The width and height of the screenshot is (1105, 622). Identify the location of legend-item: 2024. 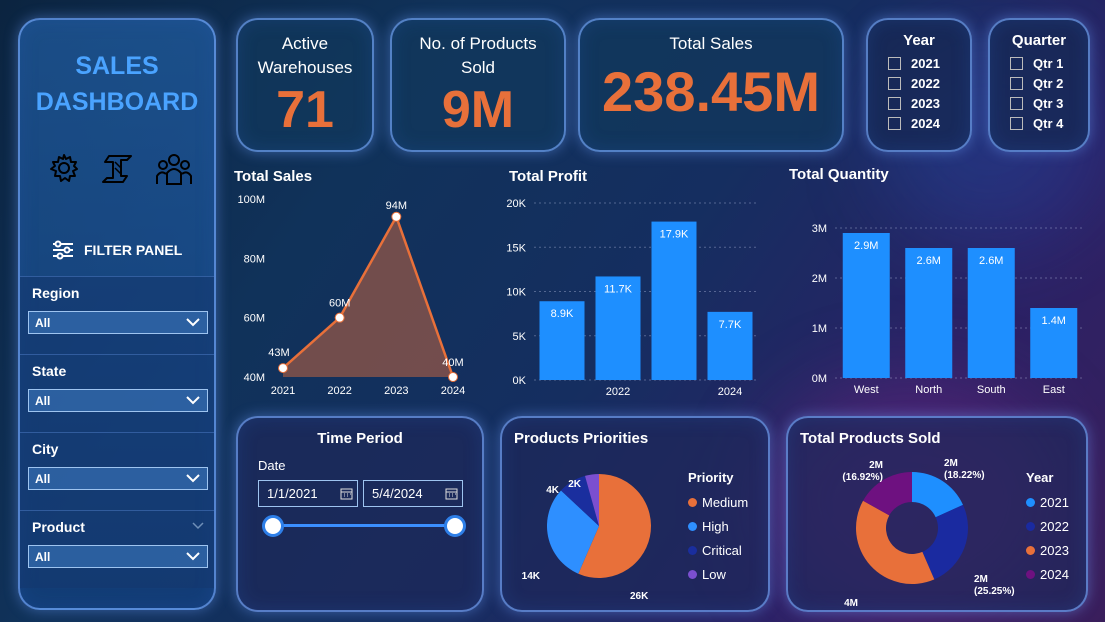
(1047, 574).